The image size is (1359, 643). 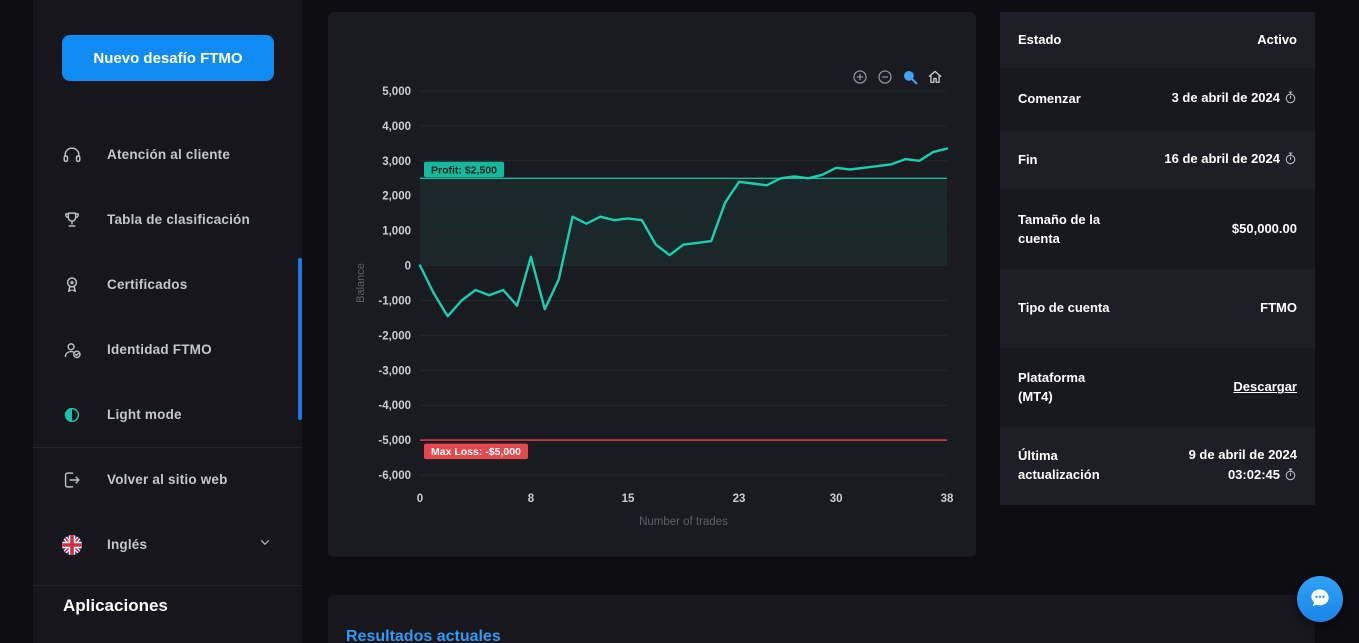 I want to click on table-row: Comenzar 3 de abril de 2024, so click(x=1157, y=99).